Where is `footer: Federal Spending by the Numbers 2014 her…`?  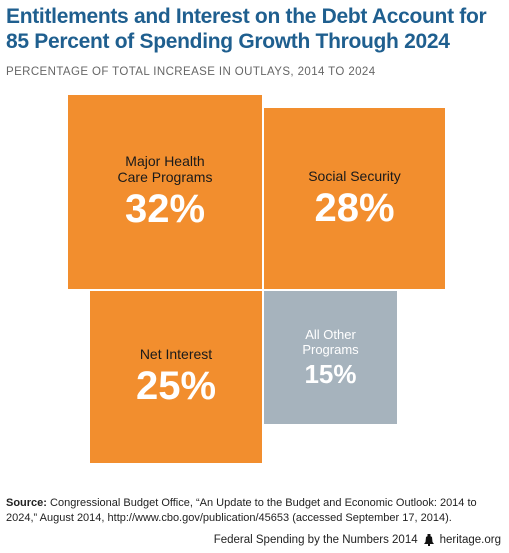 footer: Federal Spending by the Numbers 2014 her… is located at coordinates (357, 540).